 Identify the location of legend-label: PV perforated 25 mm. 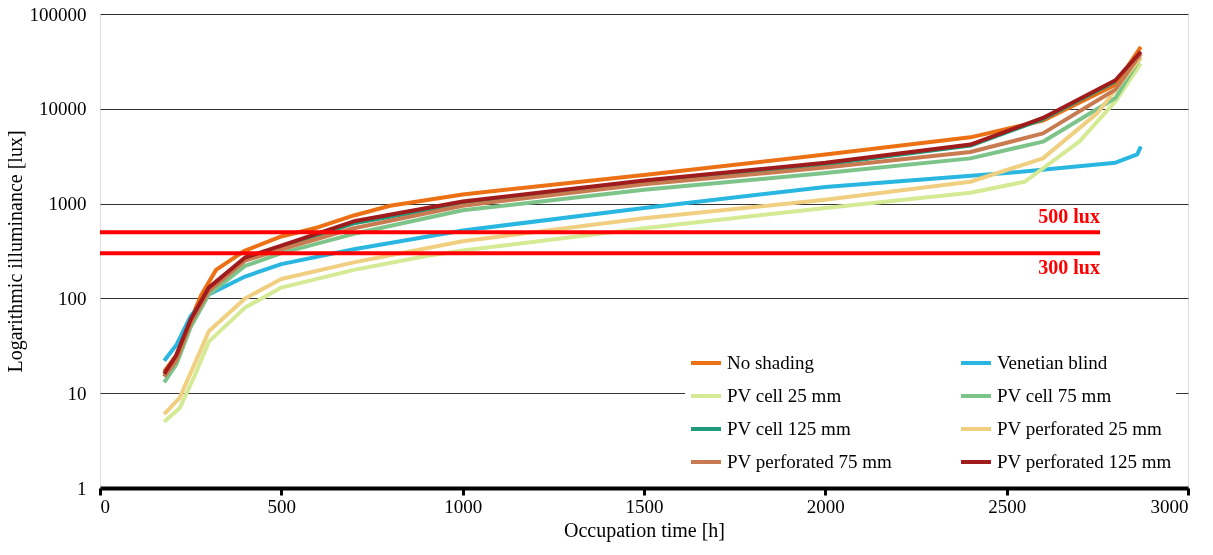
(1080, 428).